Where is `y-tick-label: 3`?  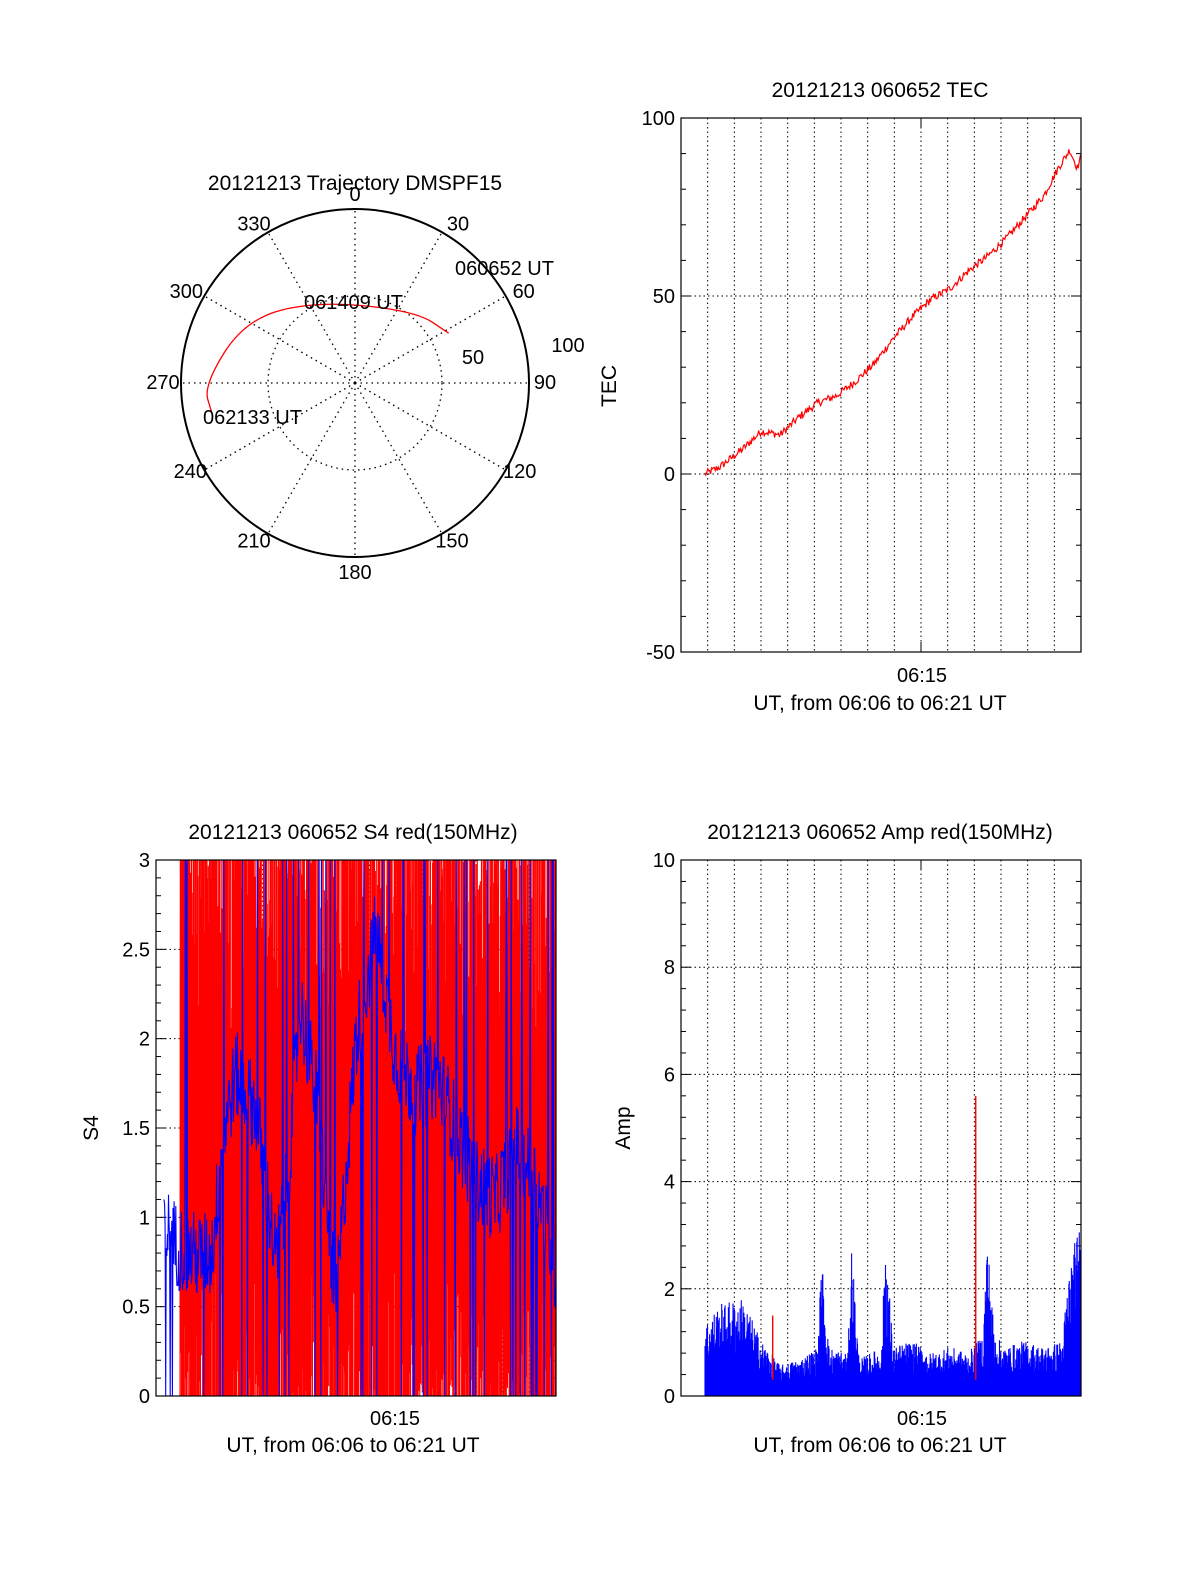
y-tick-label: 3 is located at coordinates (144, 861).